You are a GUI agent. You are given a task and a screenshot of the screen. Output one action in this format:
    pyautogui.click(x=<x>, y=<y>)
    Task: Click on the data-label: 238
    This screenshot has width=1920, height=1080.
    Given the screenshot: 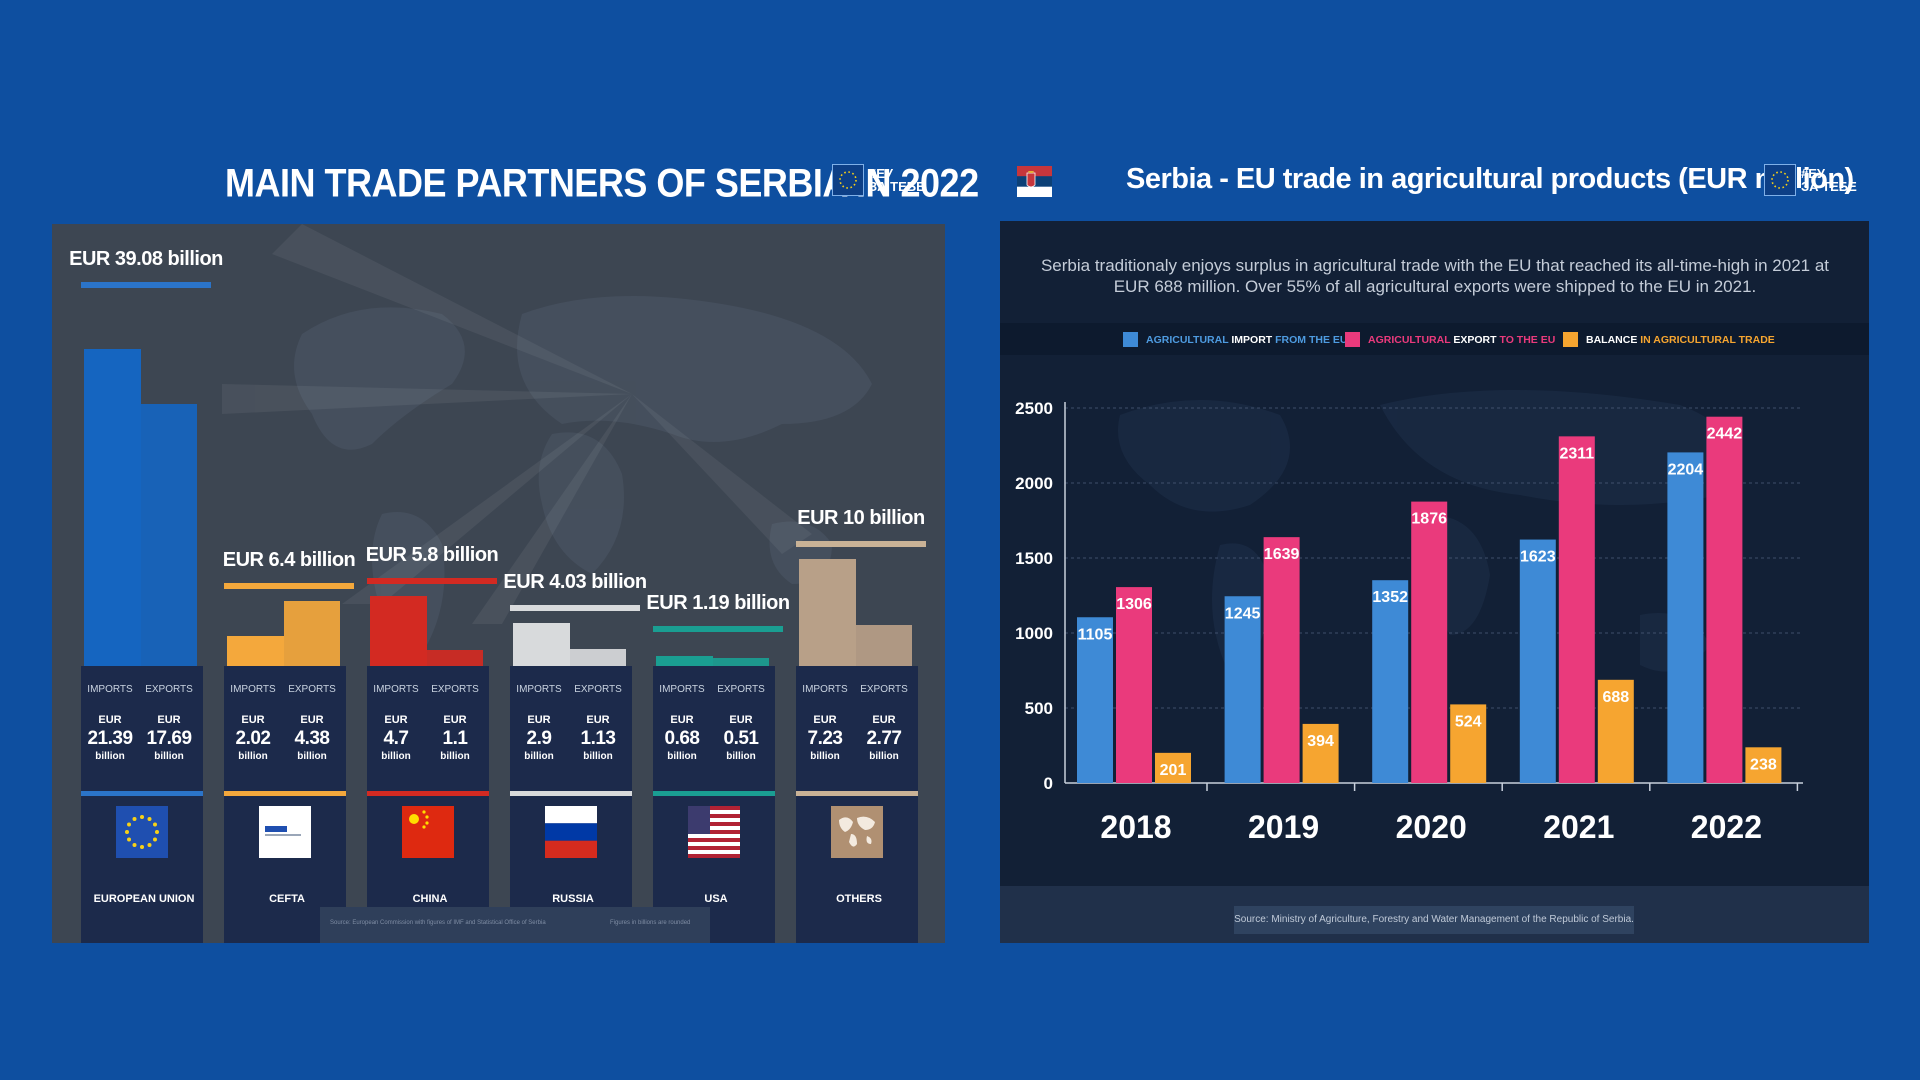 What is the action you would take?
    pyautogui.click(x=1763, y=764)
    